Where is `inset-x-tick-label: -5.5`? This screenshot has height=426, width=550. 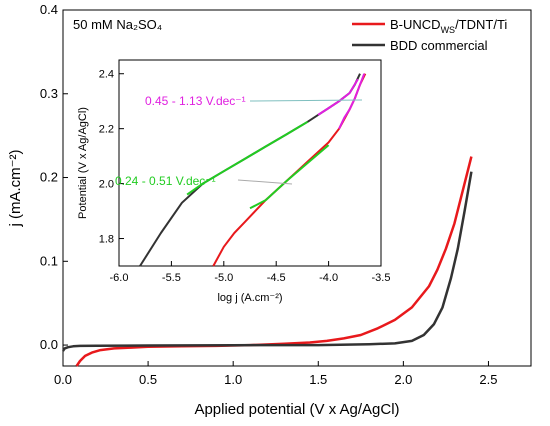
inset-x-tick-label: -5.5 is located at coordinates (171, 278).